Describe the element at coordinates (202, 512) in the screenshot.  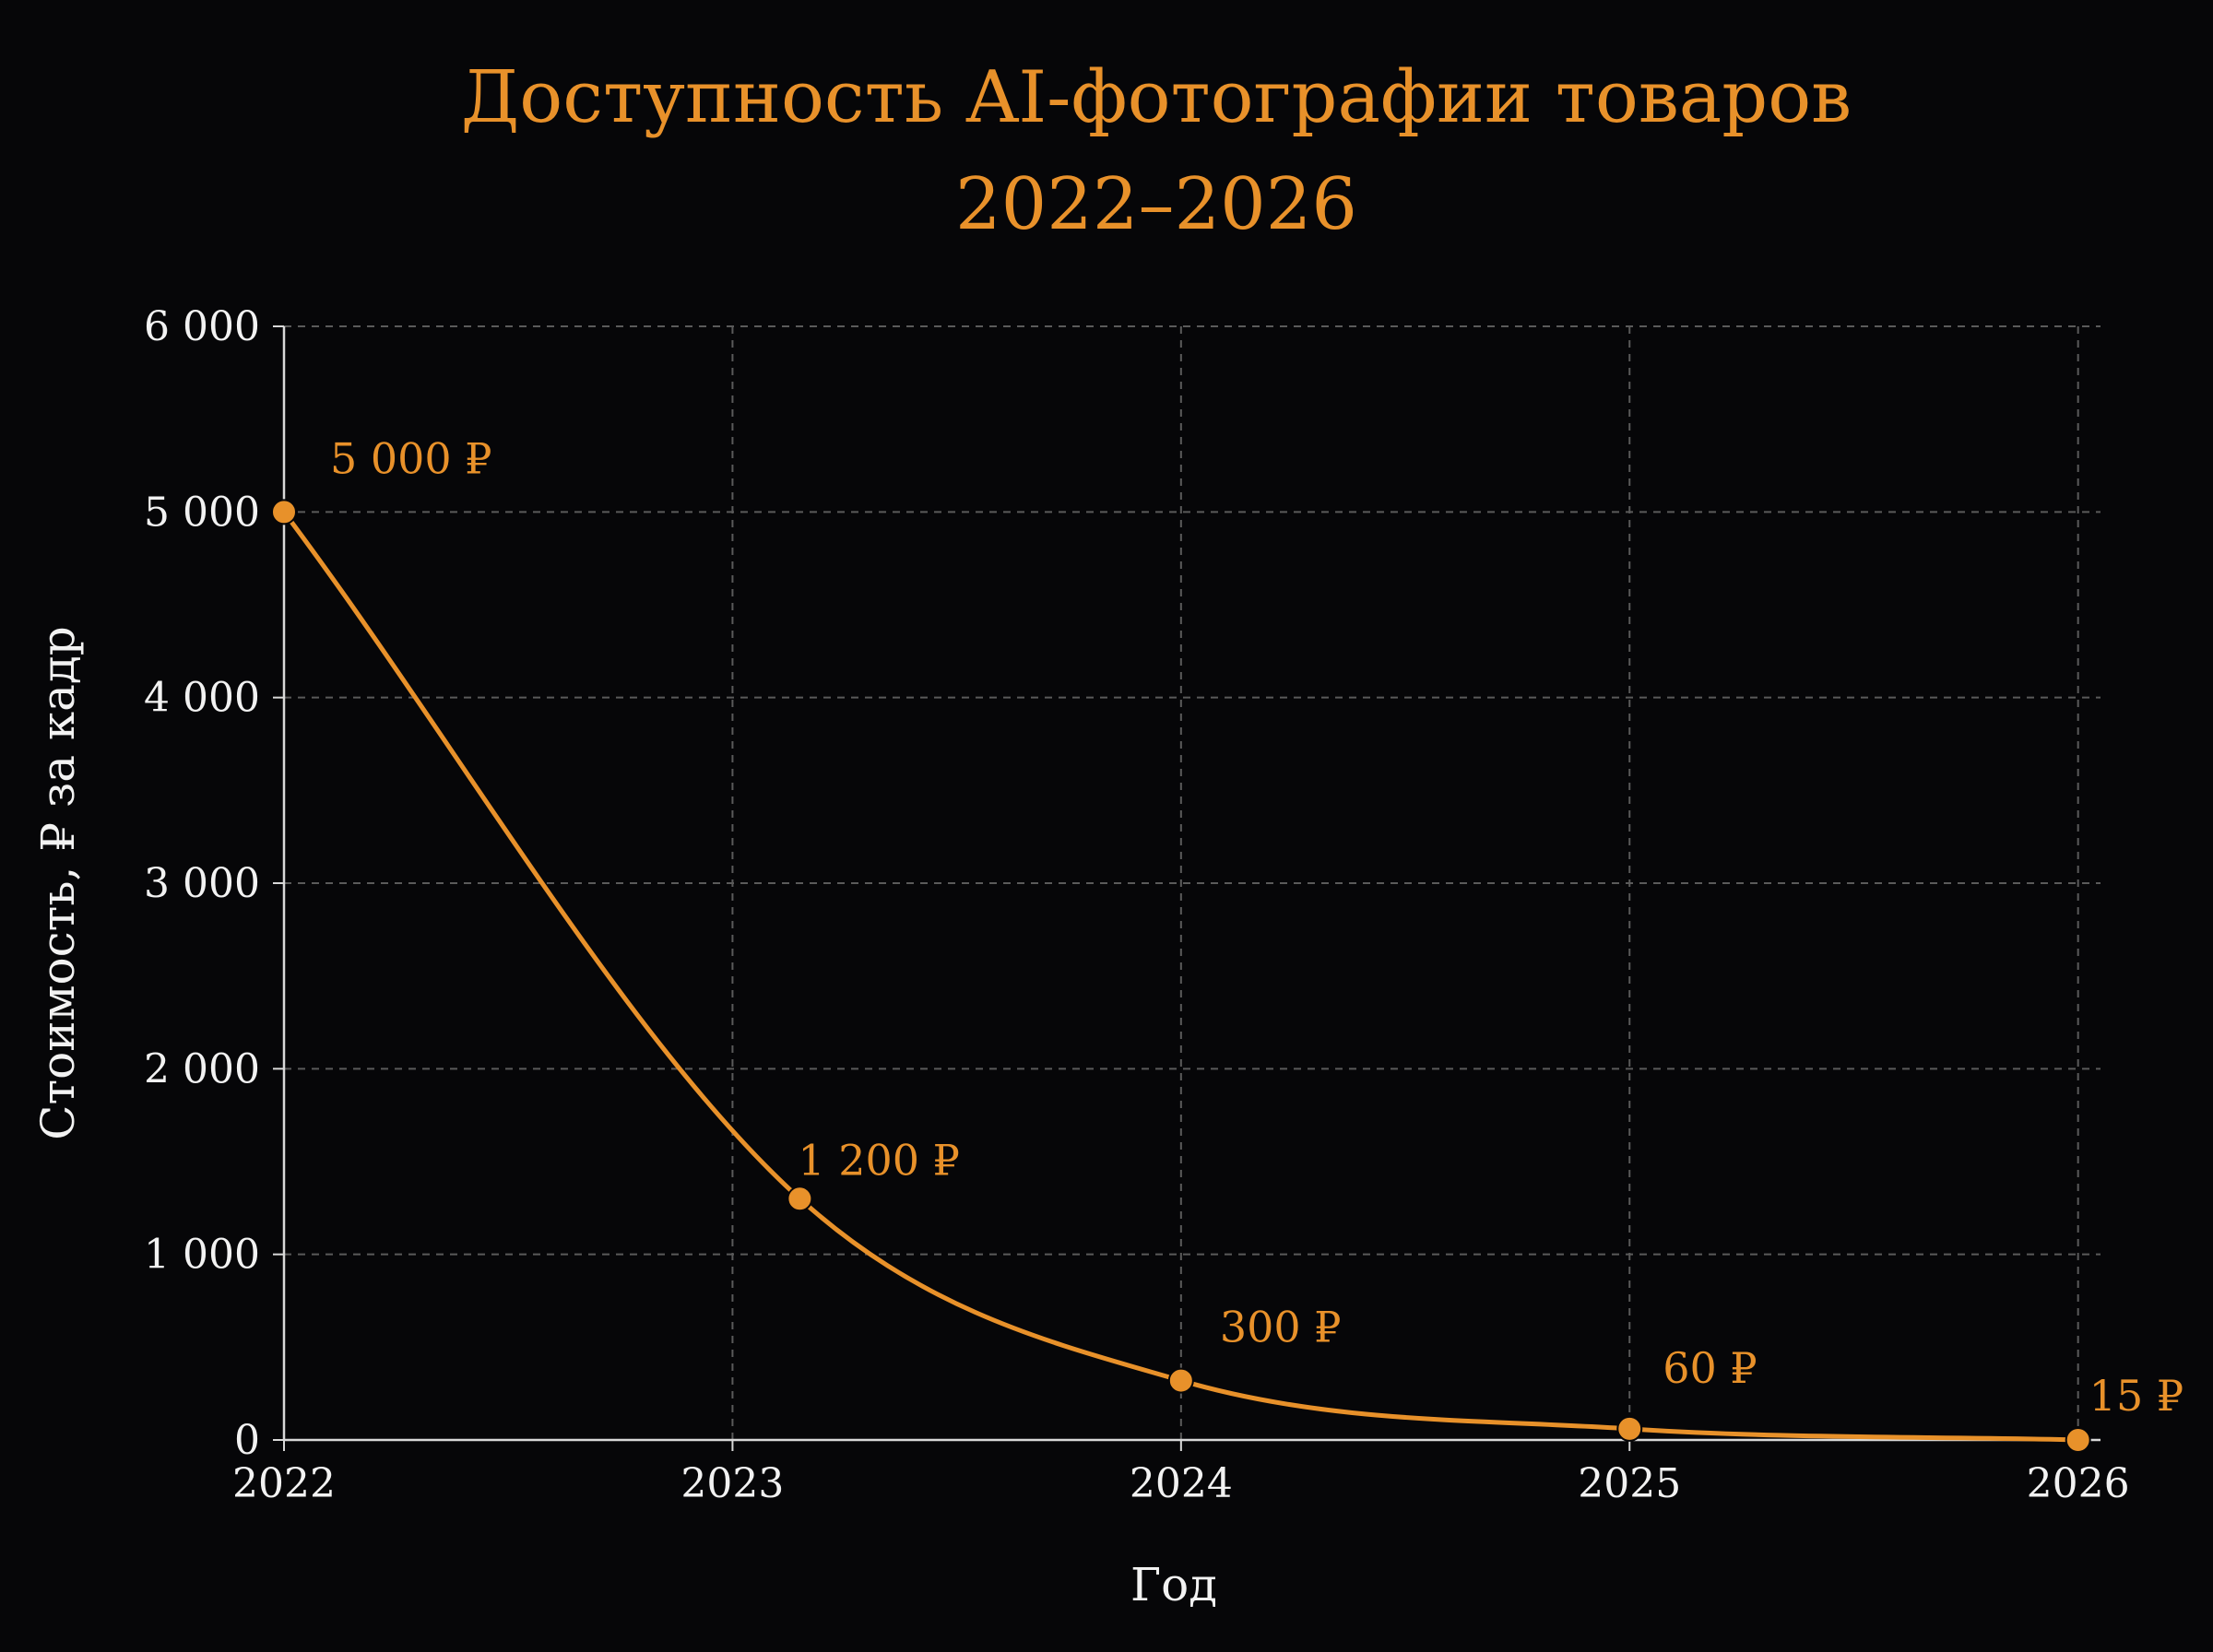
I see `y-tick-label: 5 000` at that location.